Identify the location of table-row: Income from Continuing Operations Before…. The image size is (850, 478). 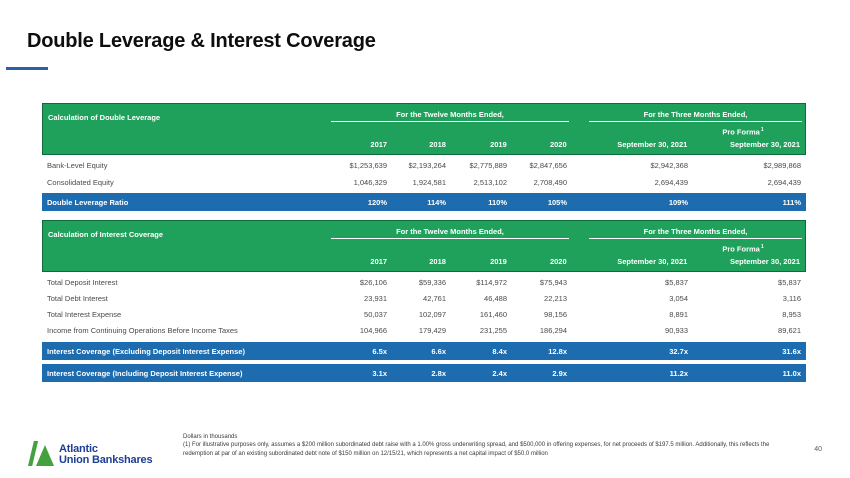
(424, 330).